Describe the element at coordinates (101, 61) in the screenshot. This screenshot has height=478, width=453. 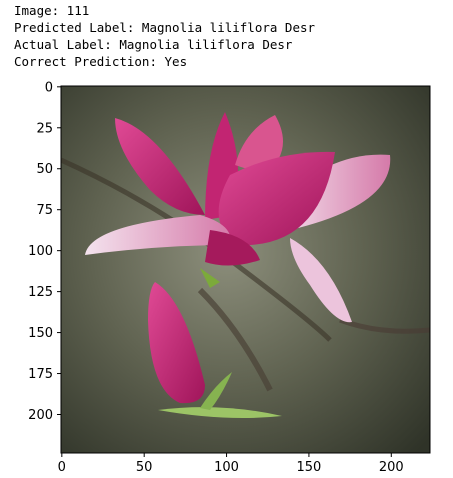
I see `output-line: Correct Prediction: Yes` at that location.